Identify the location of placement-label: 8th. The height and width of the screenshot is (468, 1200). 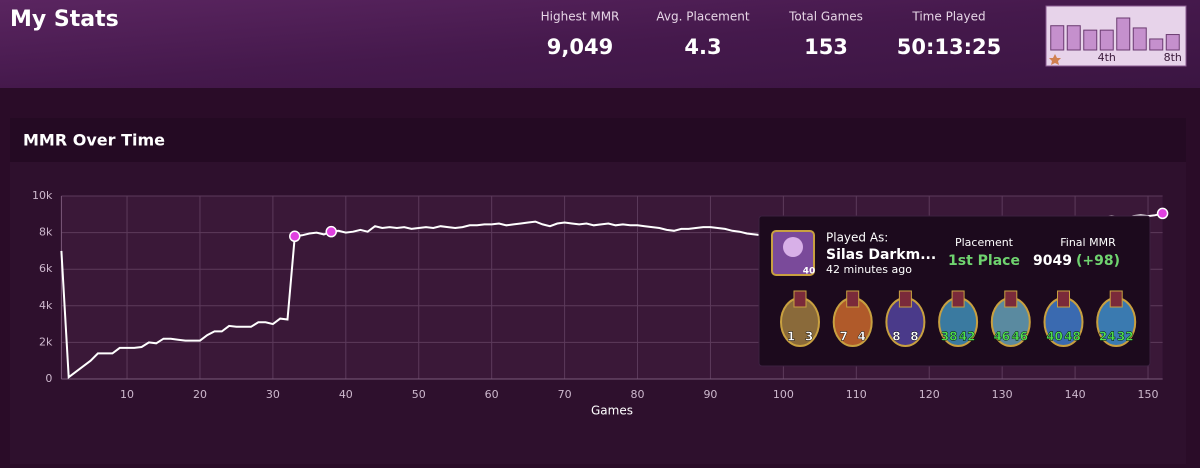
(1173, 57).